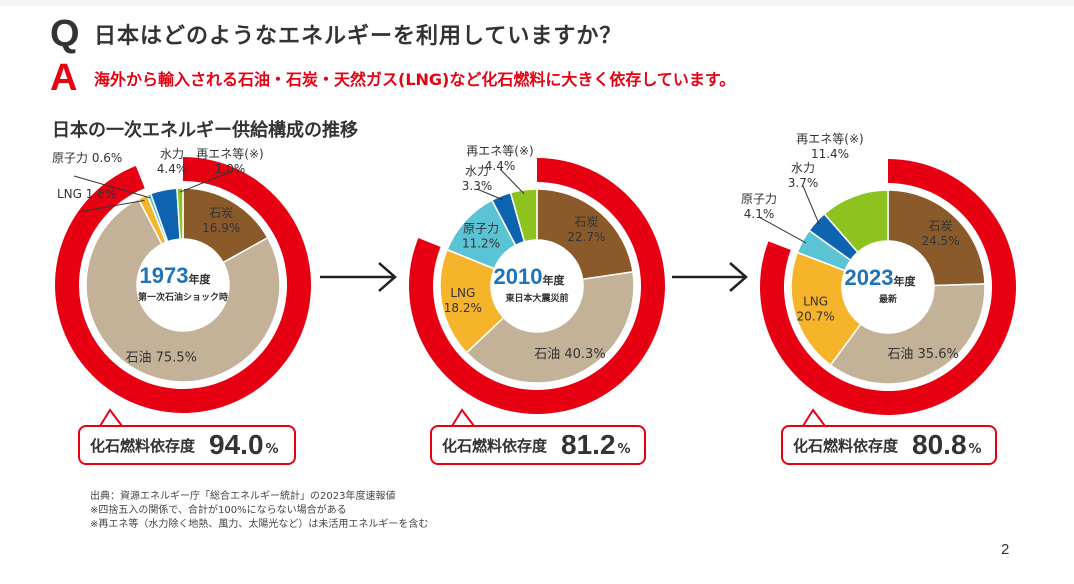  I want to click on slice-value: 3.7%, so click(803, 183).